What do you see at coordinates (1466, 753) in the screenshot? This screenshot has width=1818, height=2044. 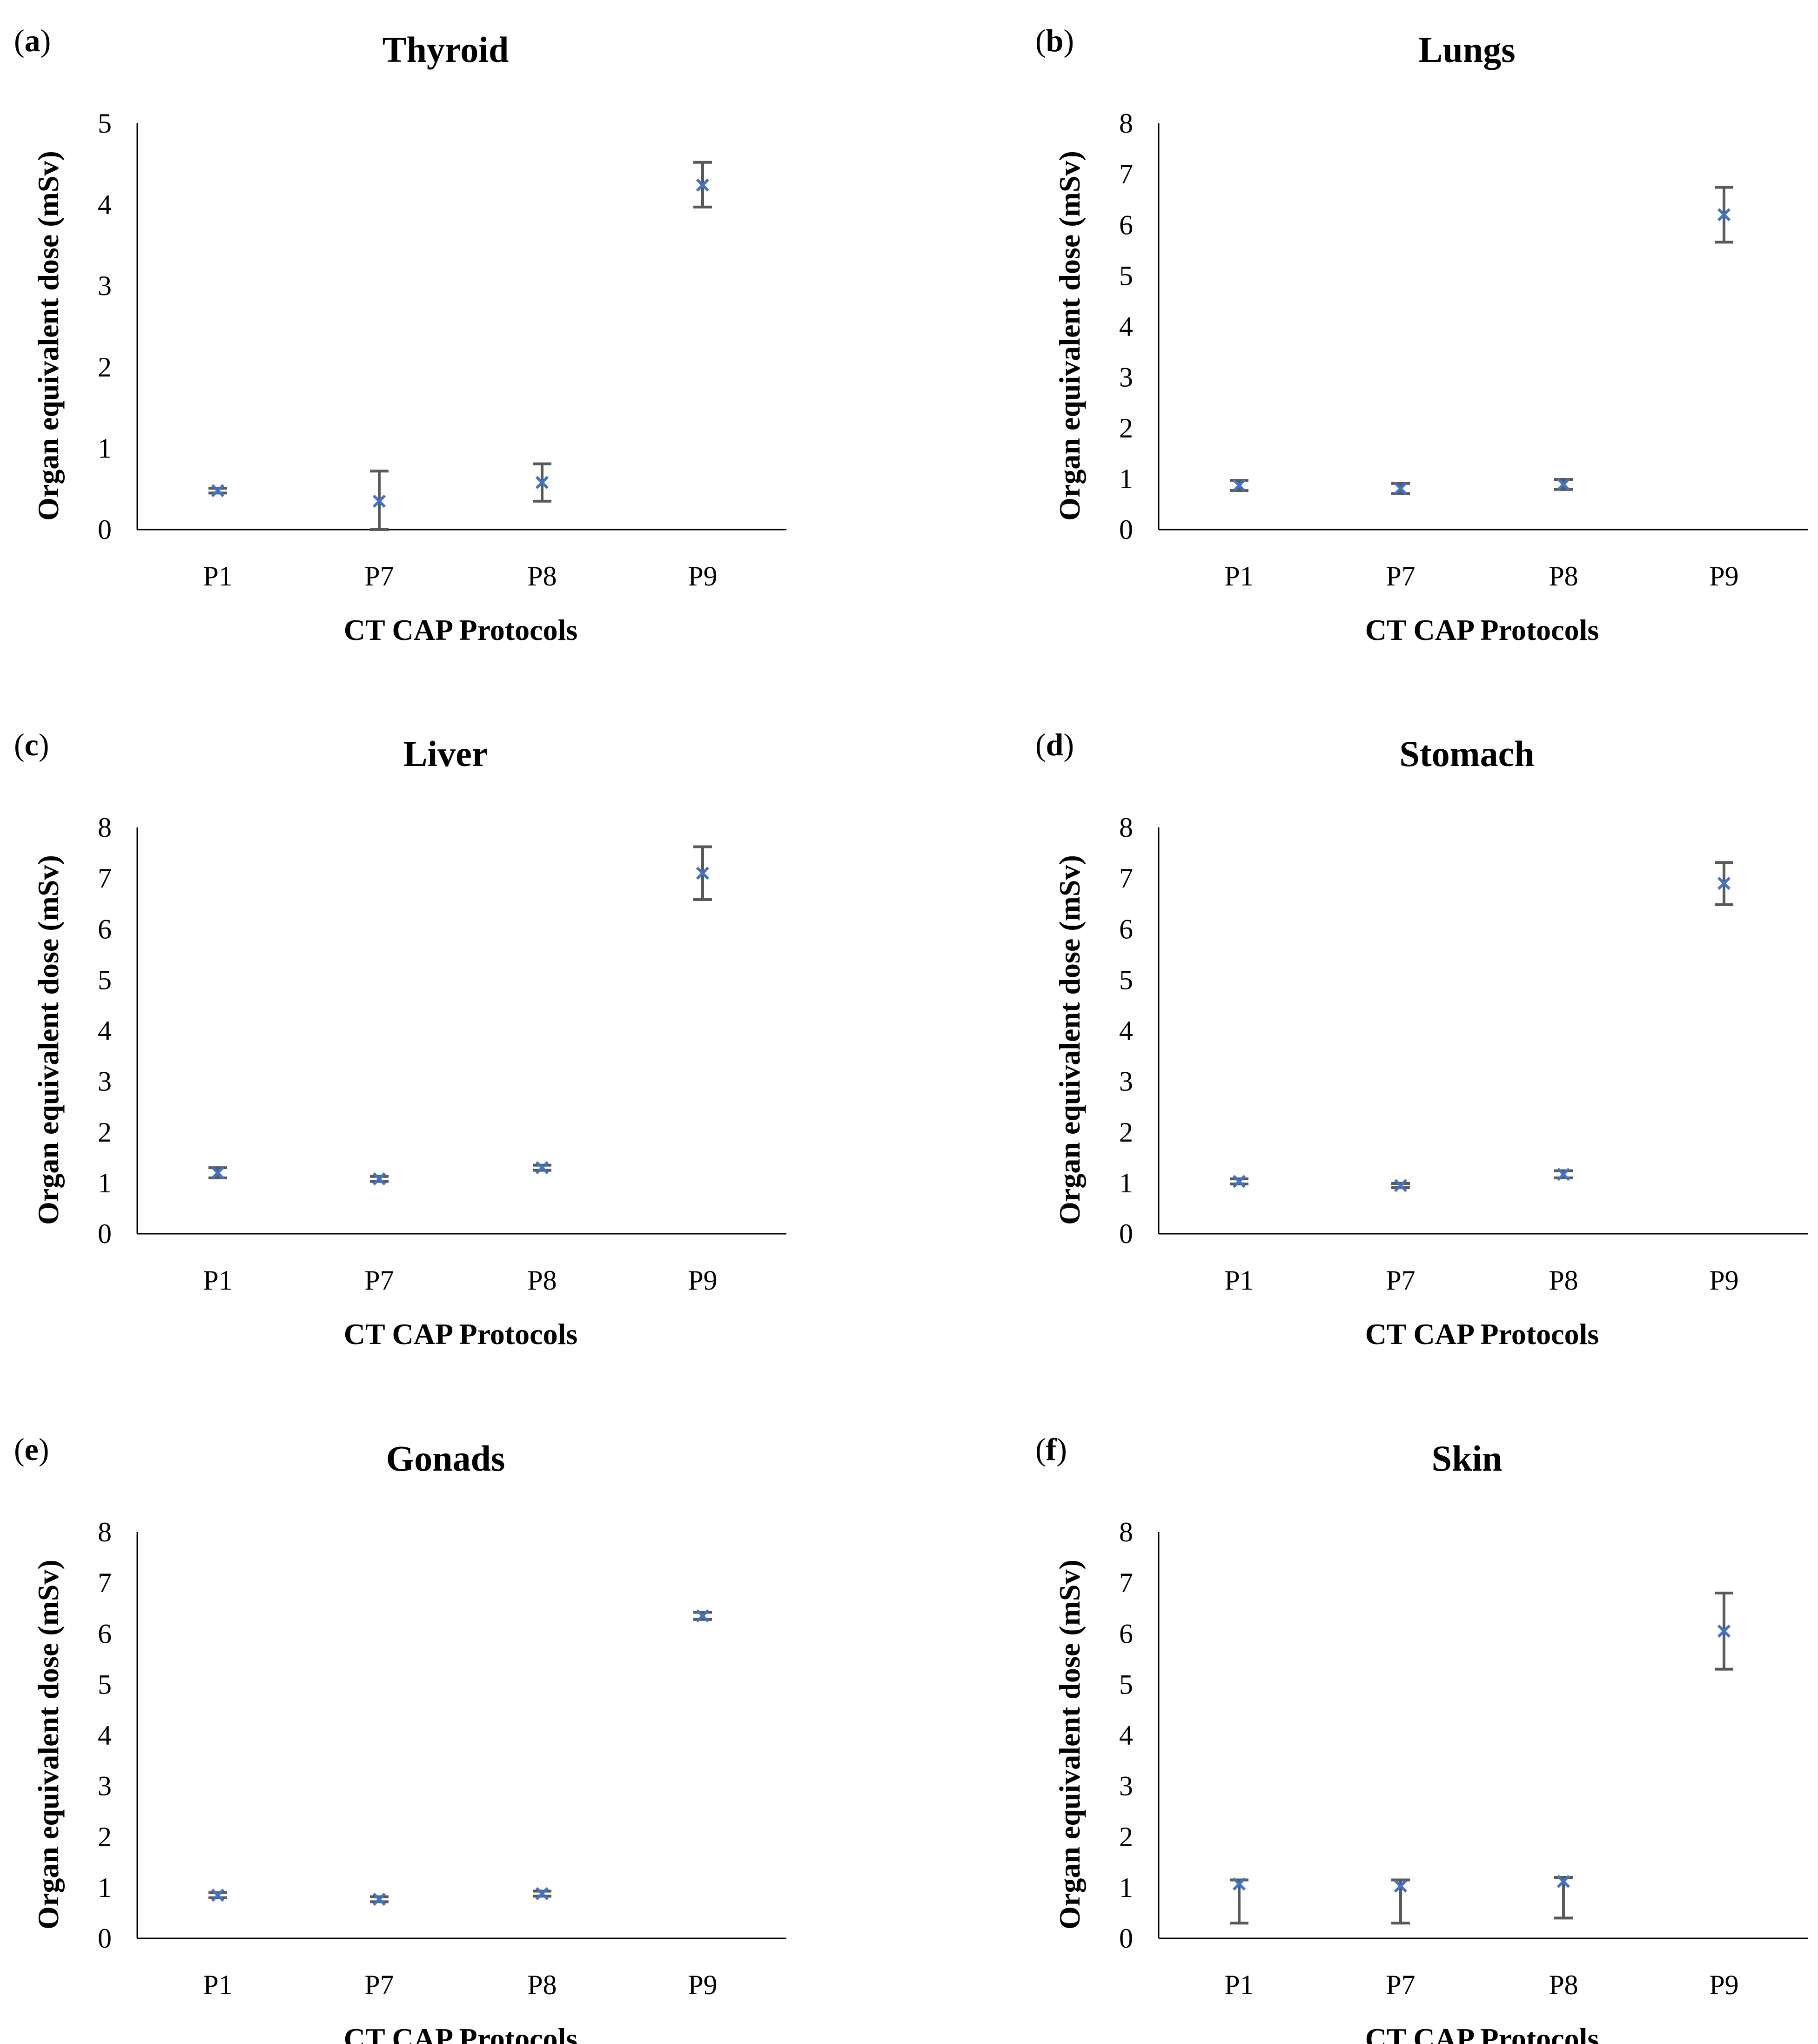 I see `chart-title: Stomach` at bounding box center [1466, 753].